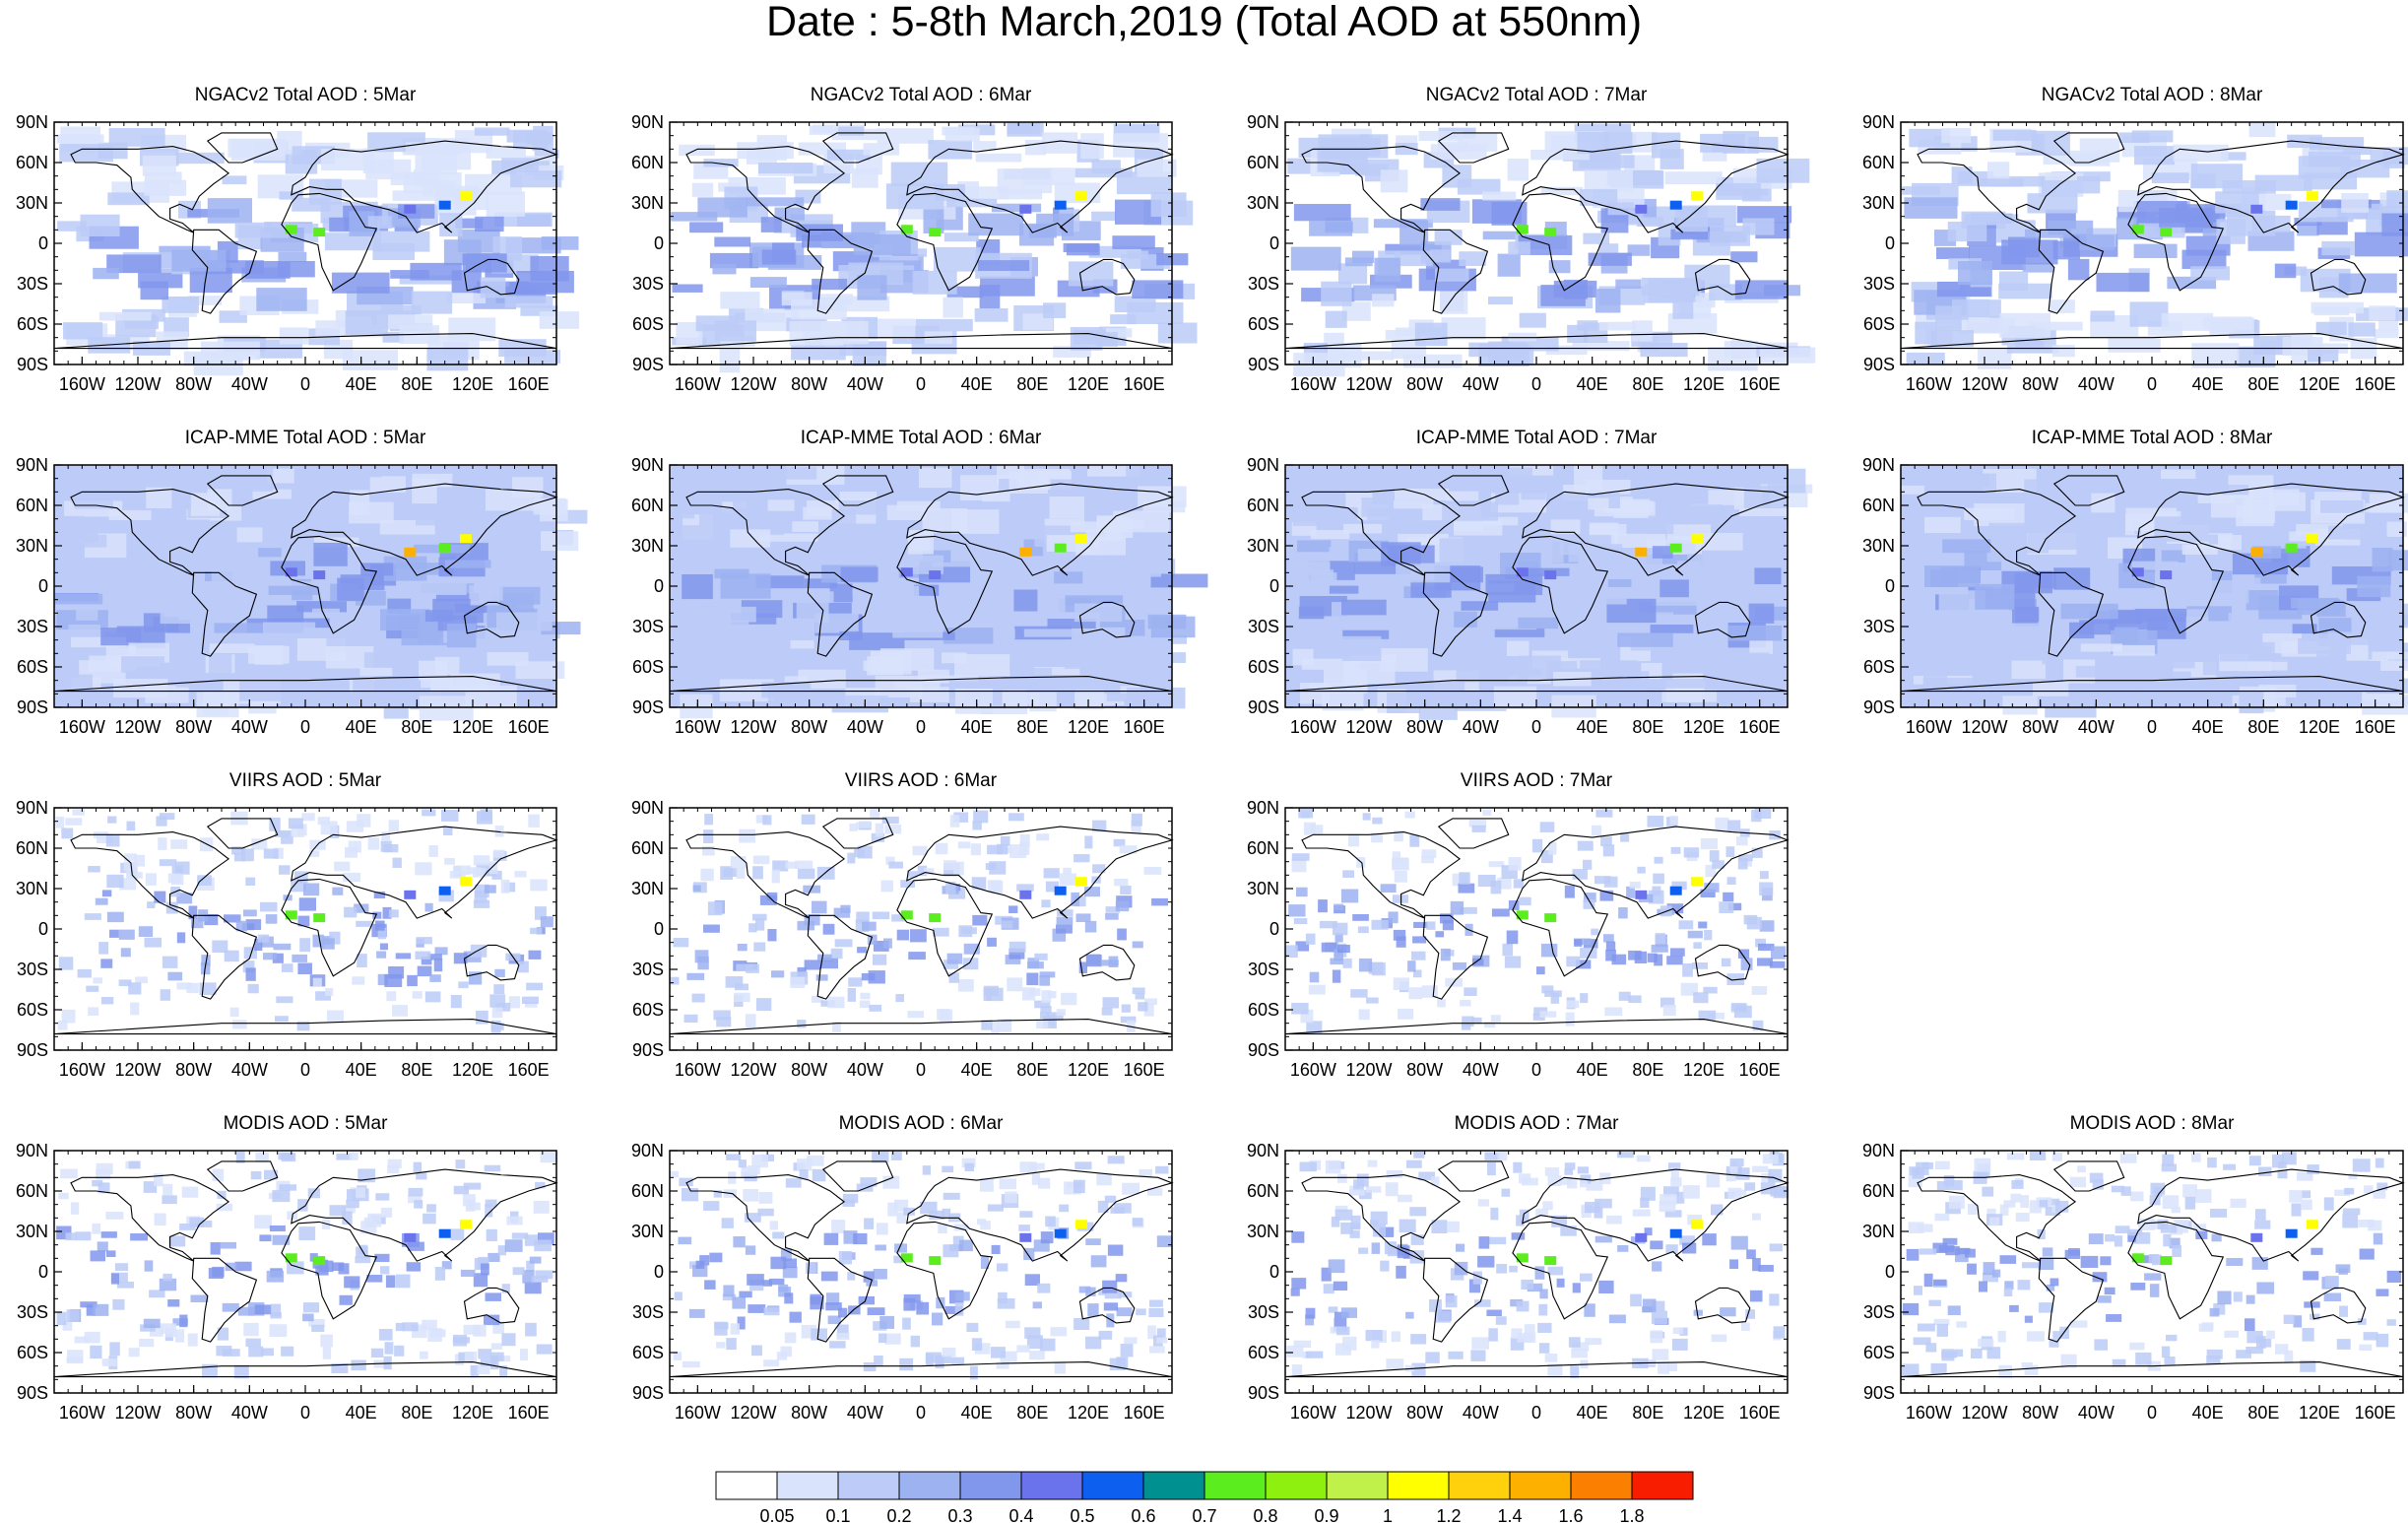 The image size is (2408, 1523). Describe the element at coordinates (138, 727) in the screenshot. I see `lon-label: 120W` at that location.